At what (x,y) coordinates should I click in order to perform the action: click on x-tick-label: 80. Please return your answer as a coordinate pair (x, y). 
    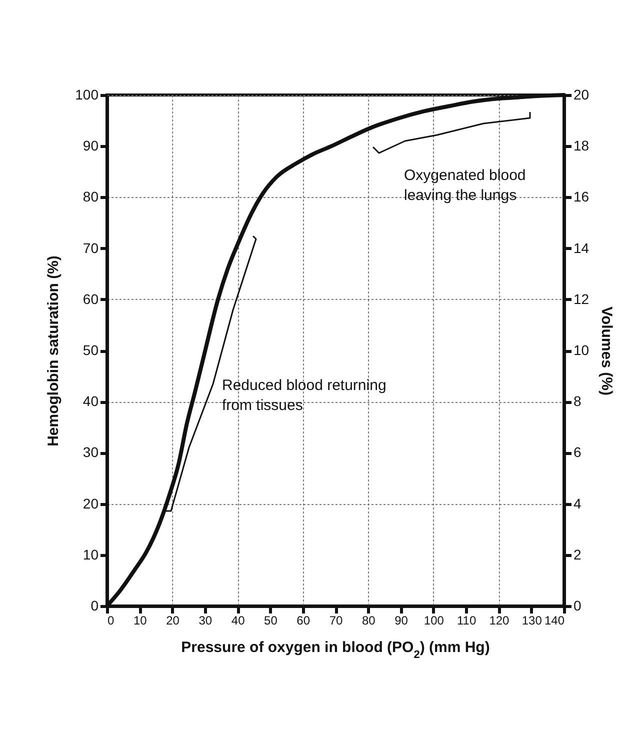
    Looking at the image, I should click on (369, 621).